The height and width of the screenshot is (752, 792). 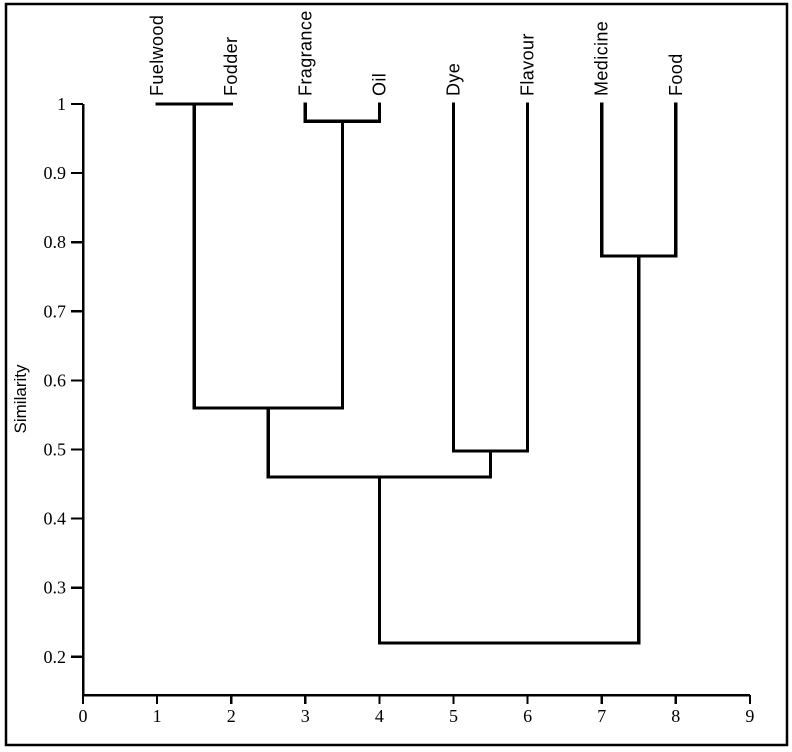 I want to click on y-axis-title: Similarity, so click(x=20, y=398).